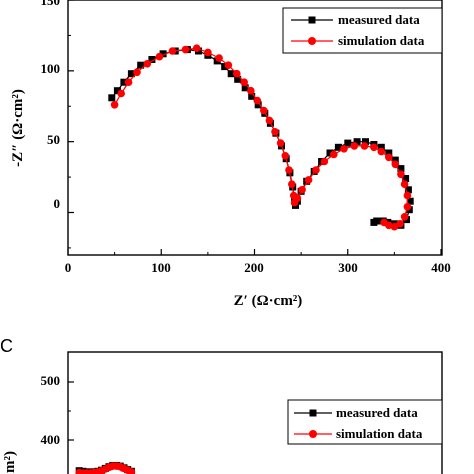  Describe the element at coordinates (10, 462) in the screenshot. I see `y-axis-title-fragment: m²)` at that location.